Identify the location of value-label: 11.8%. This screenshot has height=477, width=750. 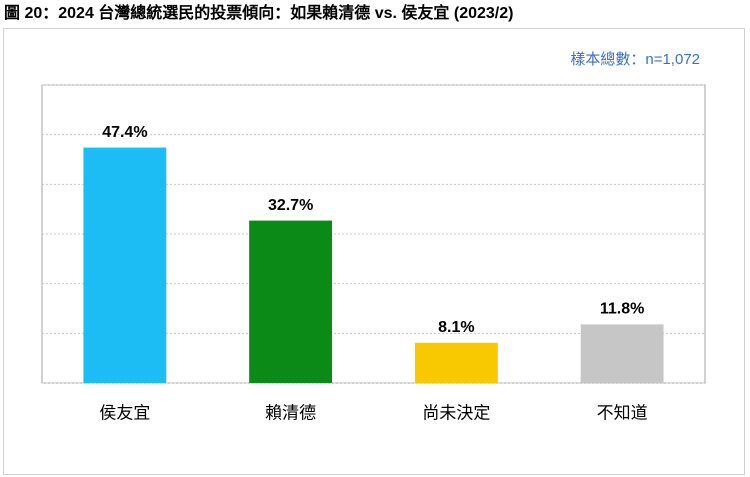
(622, 309).